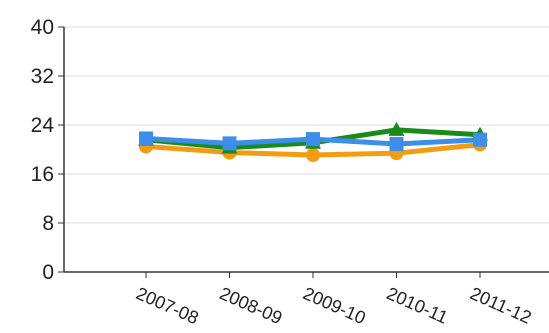 This screenshot has width=549, height=333. I want to click on y-tick-label: 16, so click(42, 174).